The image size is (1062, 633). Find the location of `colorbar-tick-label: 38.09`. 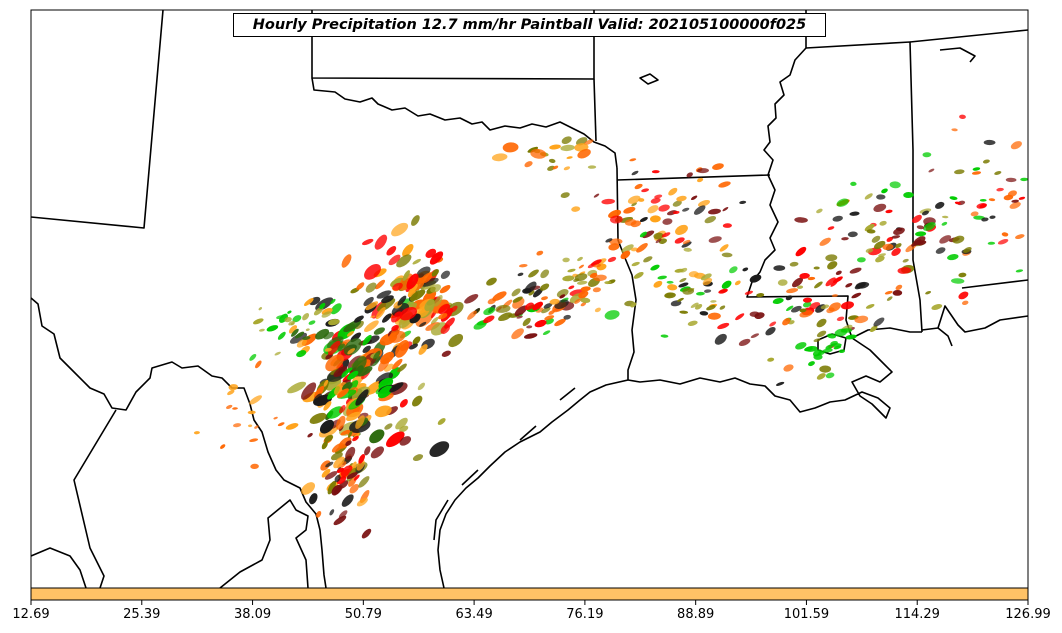

colorbar-tick-label: 38.09 is located at coordinates (252, 614).